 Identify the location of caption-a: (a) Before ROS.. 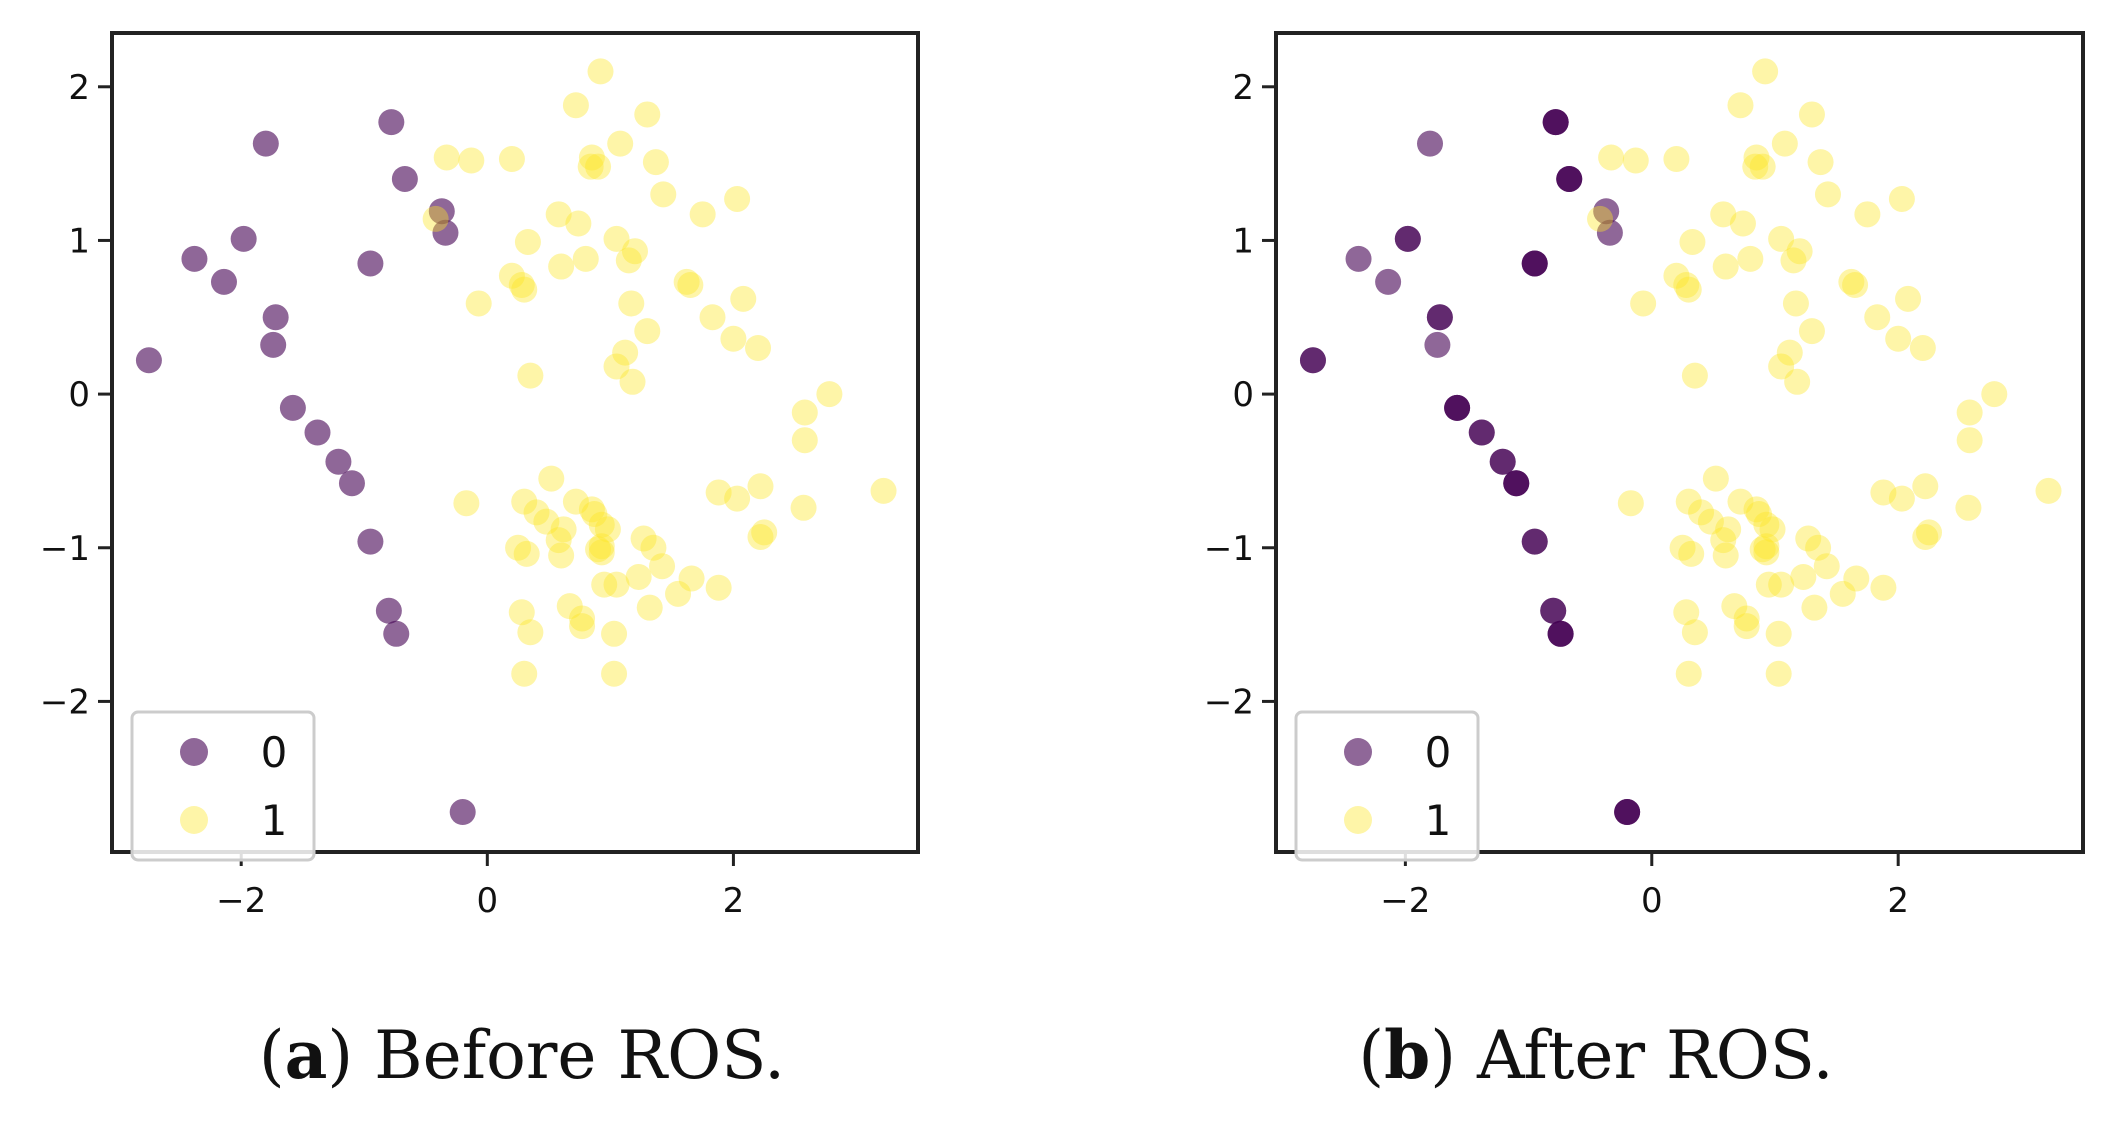
(522, 1055).